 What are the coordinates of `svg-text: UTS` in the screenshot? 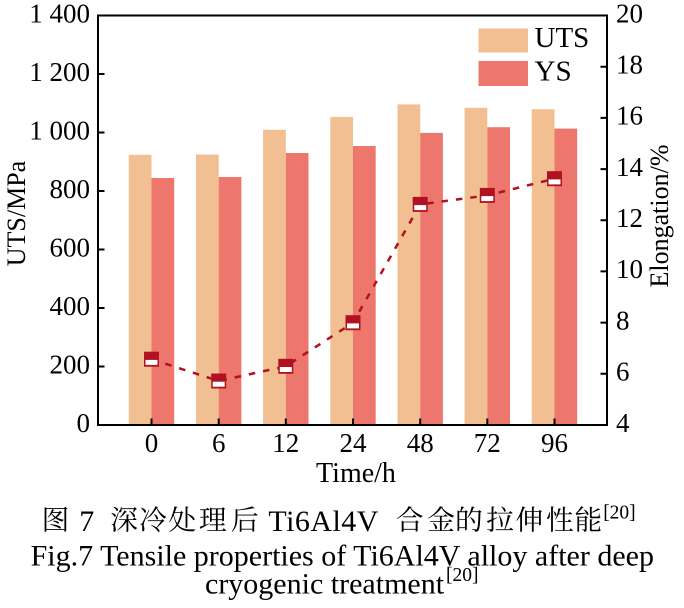 It's located at (562, 38).